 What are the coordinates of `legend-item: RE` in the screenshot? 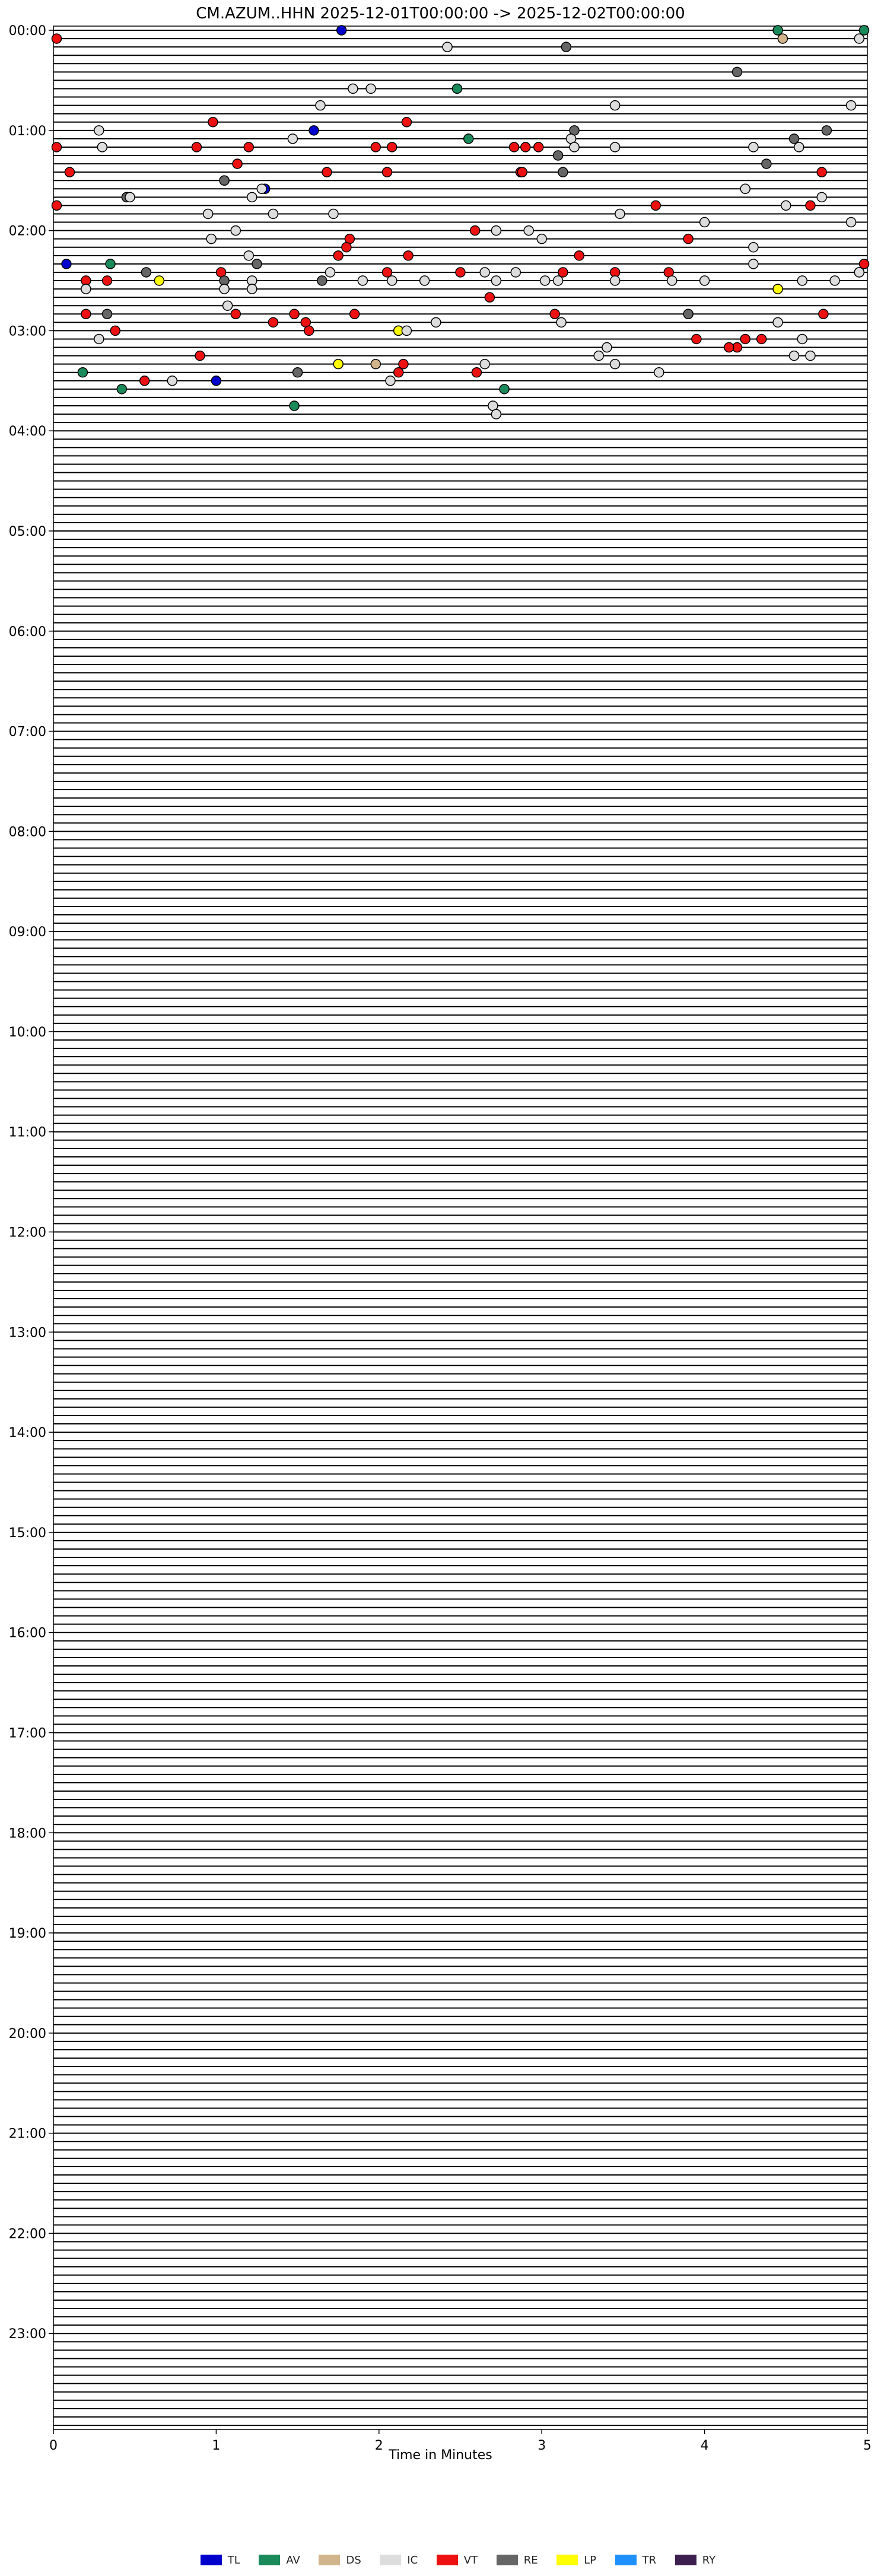 It's located at (517, 2560).